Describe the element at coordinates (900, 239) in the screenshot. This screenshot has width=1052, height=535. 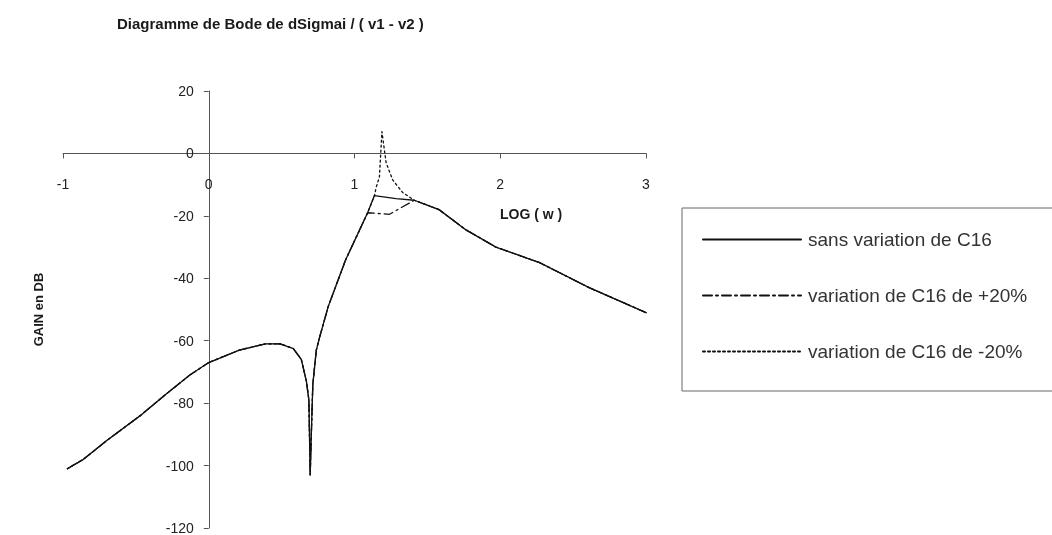
I see `text: sans variation de C16` at that location.